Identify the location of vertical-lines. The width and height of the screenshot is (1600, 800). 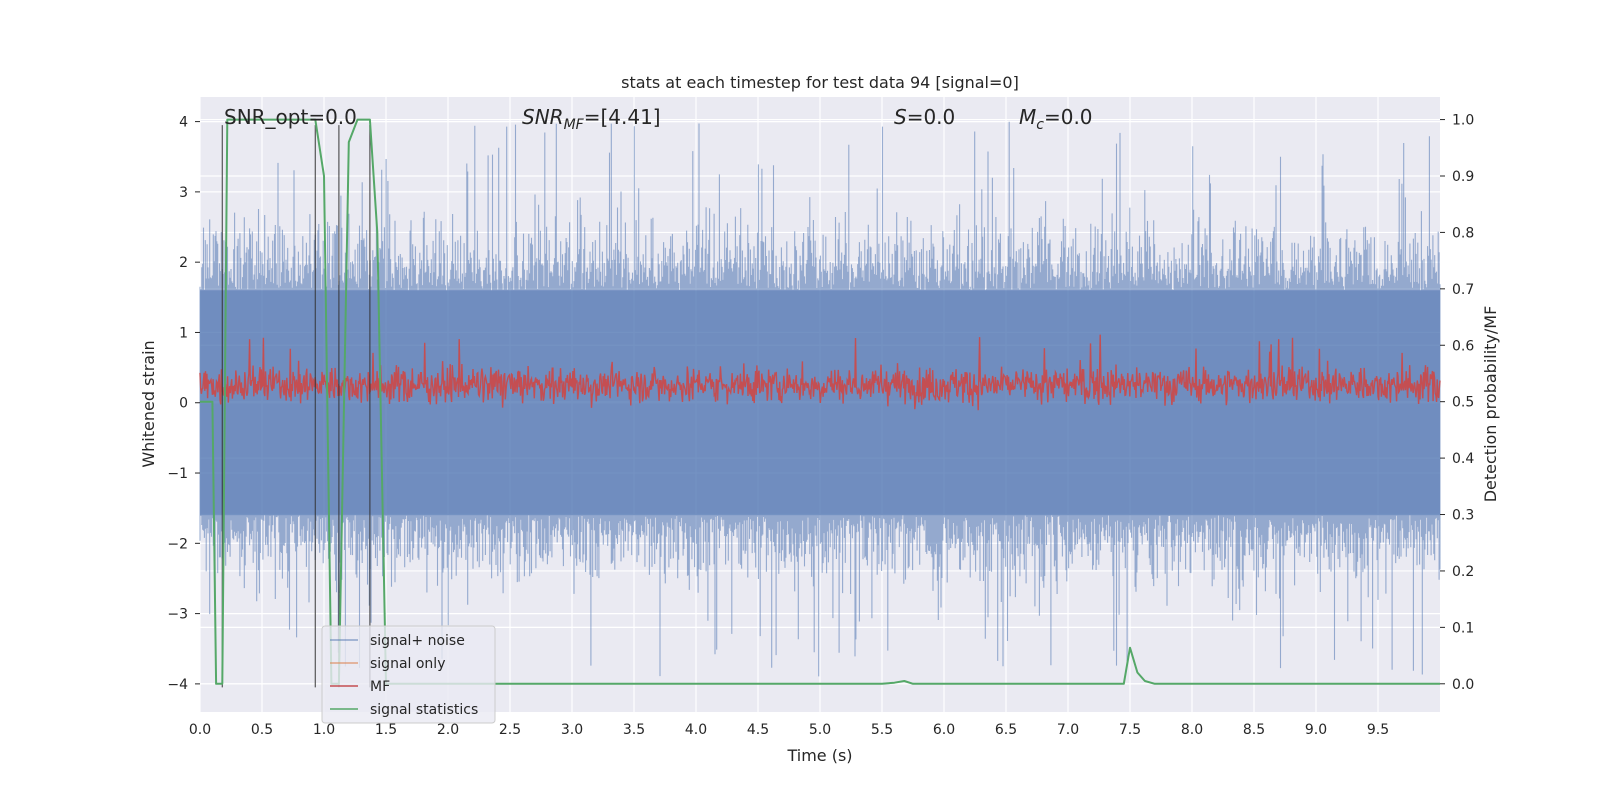
(296, 406).